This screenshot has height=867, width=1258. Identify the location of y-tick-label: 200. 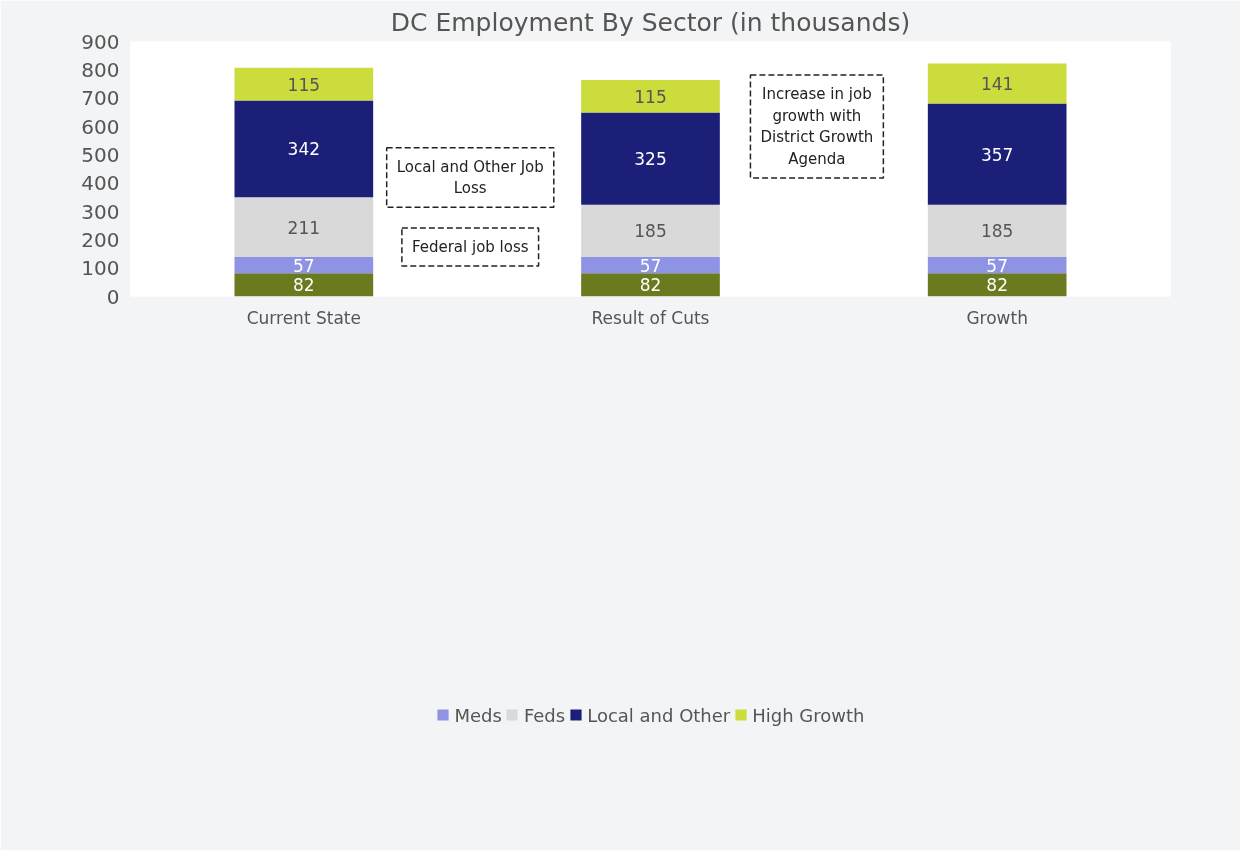
(100, 239).